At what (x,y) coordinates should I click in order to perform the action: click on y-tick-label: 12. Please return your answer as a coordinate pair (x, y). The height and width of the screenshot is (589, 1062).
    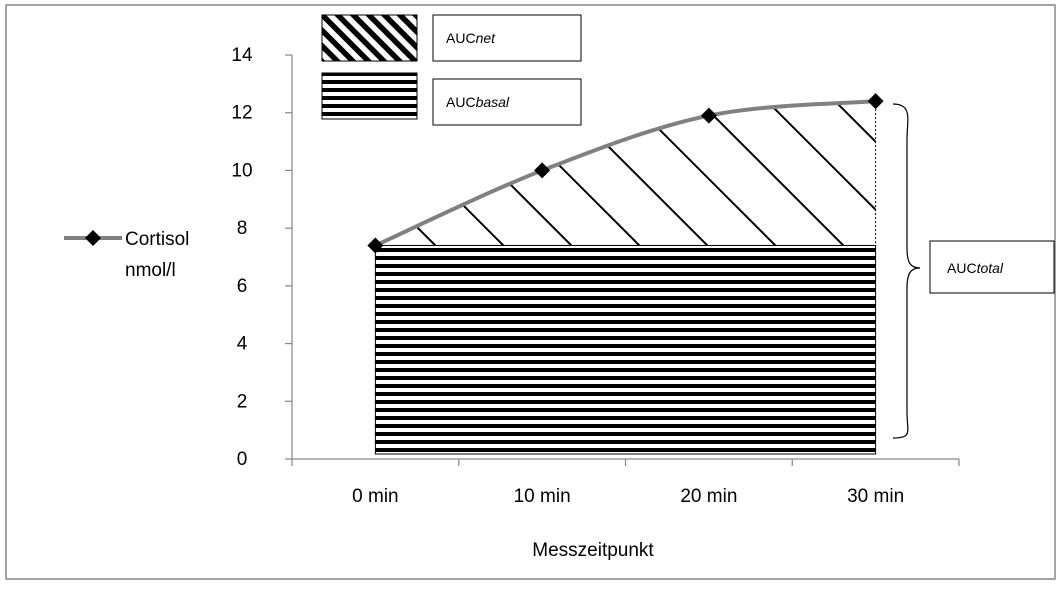
    Looking at the image, I should click on (241, 113).